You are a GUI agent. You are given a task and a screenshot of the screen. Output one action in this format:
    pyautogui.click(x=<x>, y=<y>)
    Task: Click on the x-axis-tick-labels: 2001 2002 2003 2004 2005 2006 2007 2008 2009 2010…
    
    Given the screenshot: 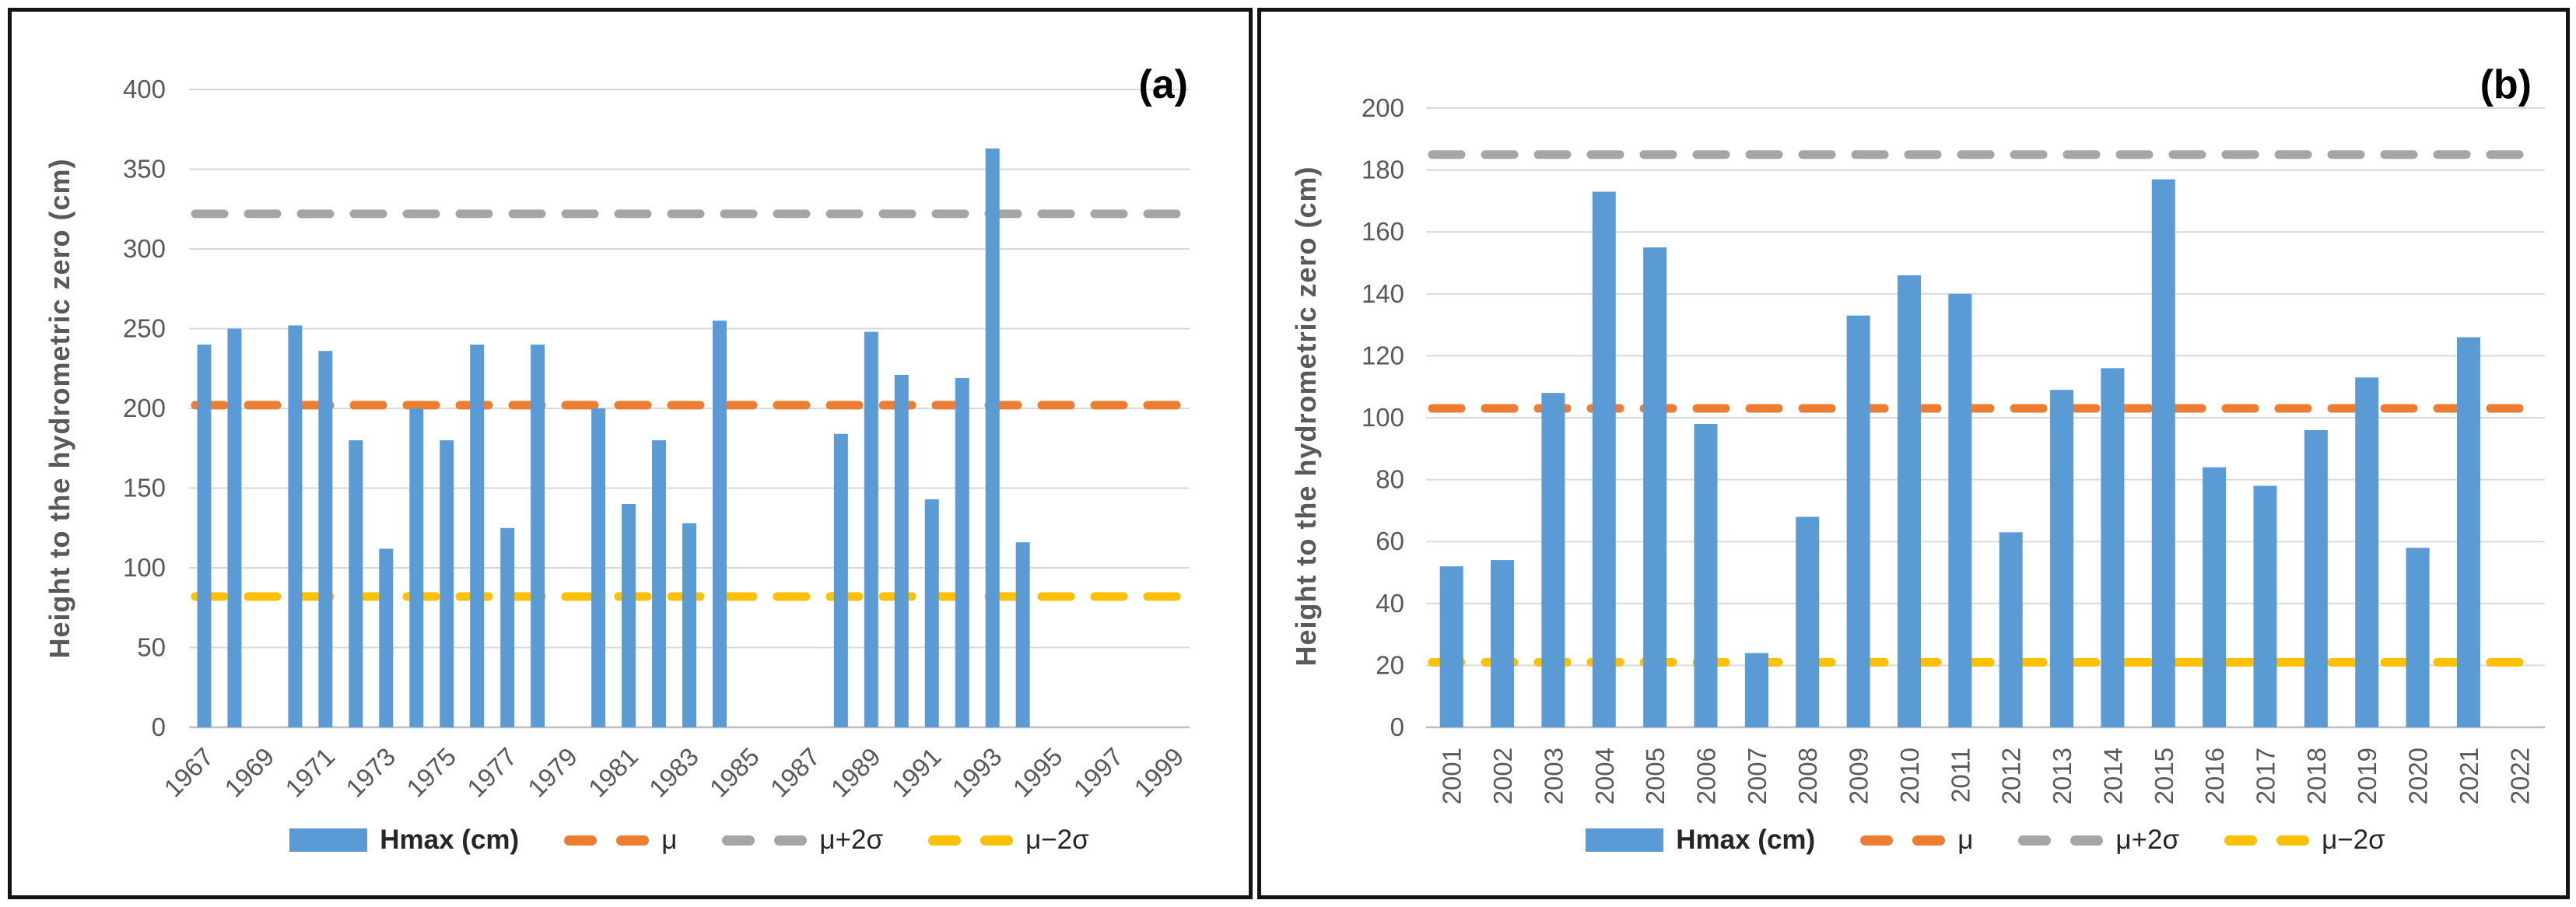 What is the action you would take?
    pyautogui.click(x=1987, y=776)
    